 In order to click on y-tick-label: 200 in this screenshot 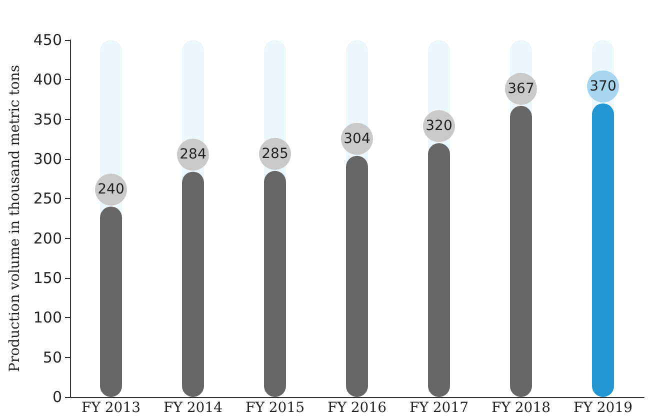, I will do `click(47, 238)`.